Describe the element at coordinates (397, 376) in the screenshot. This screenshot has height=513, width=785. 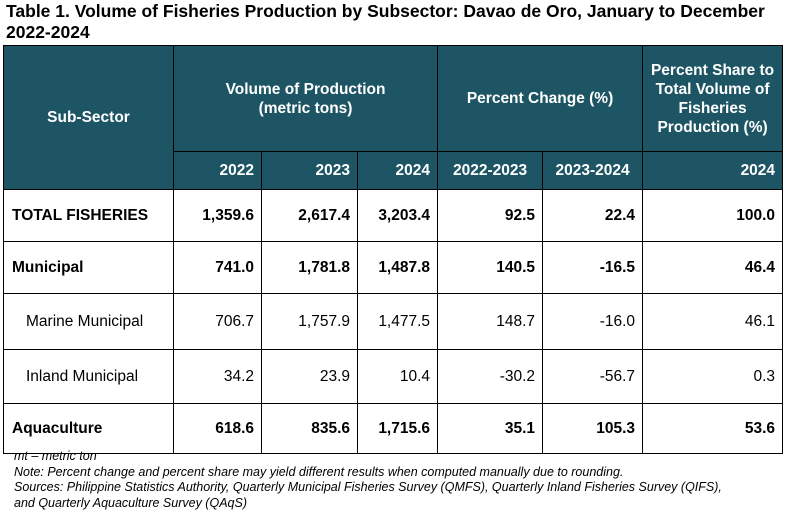
I see `cell-2024: 10.4` at that location.